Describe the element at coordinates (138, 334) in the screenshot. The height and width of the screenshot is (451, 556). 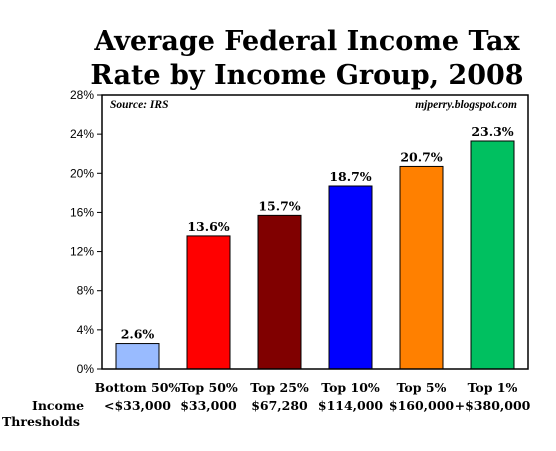
I see `data-label: 2.6%` at that location.